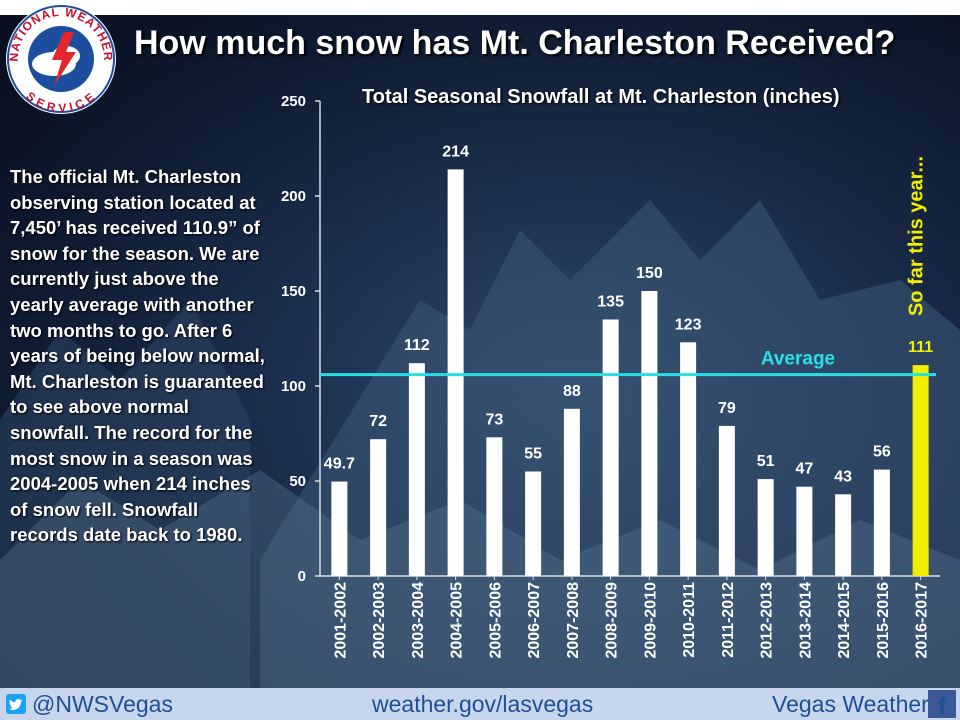 The height and width of the screenshot is (720, 960). Describe the element at coordinates (297, 481) in the screenshot. I see `y-tick-label: 50` at that location.